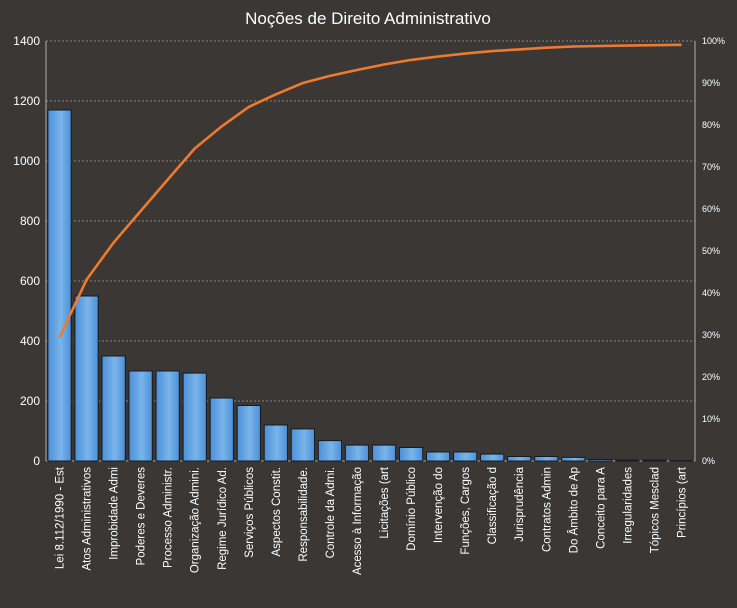 The height and width of the screenshot is (608, 737). I want to click on y-tick-label: 400, so click(30, 341).